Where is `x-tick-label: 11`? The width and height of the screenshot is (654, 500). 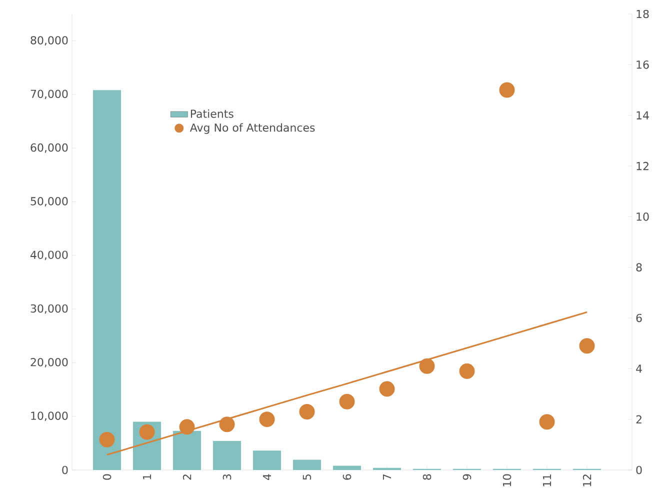 x-tick-label: 11 is located at coordinates (547, 480).